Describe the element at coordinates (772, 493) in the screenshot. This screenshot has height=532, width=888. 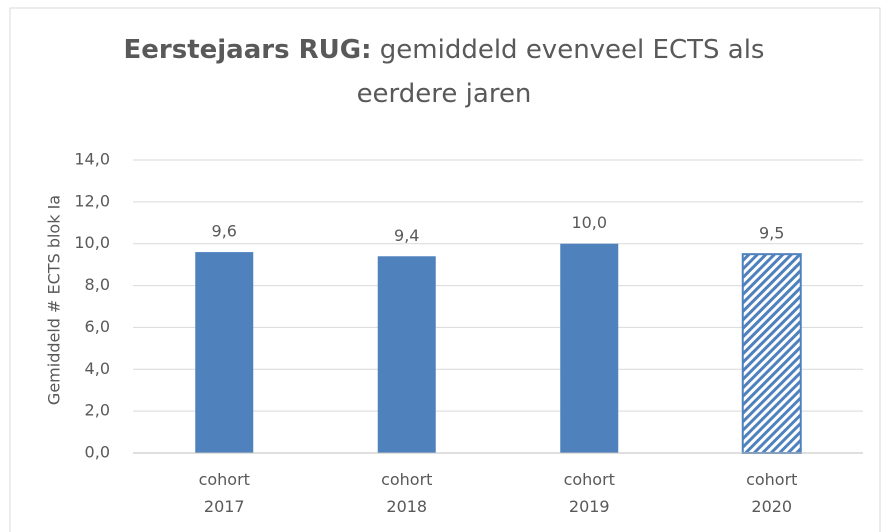
I see `x-tick-label: cohort 2020` at that location.